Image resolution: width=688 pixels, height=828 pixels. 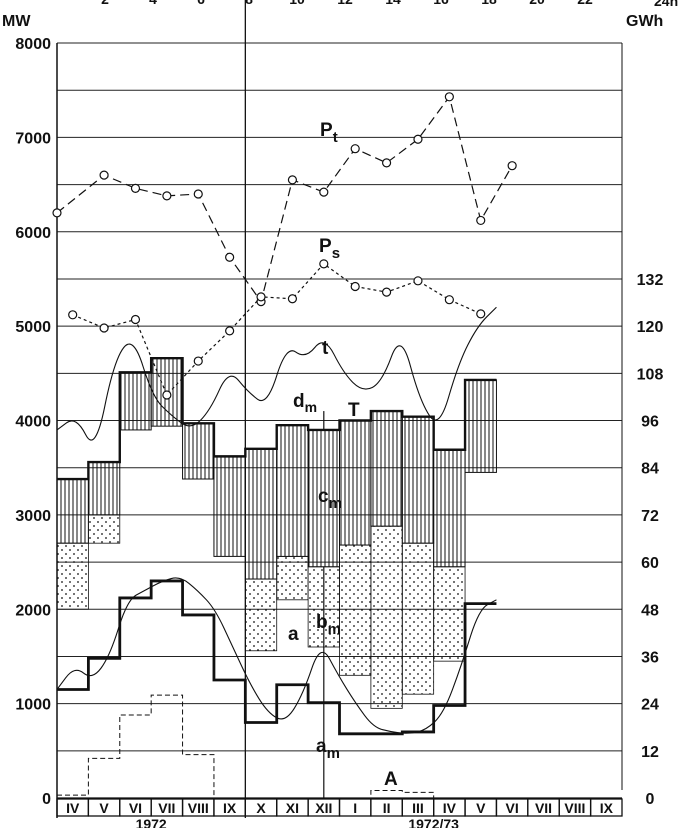 What do you see at coordinates (355, 808) in the screenshot?
I see `month-label: I` at bounding box center [355, 808].